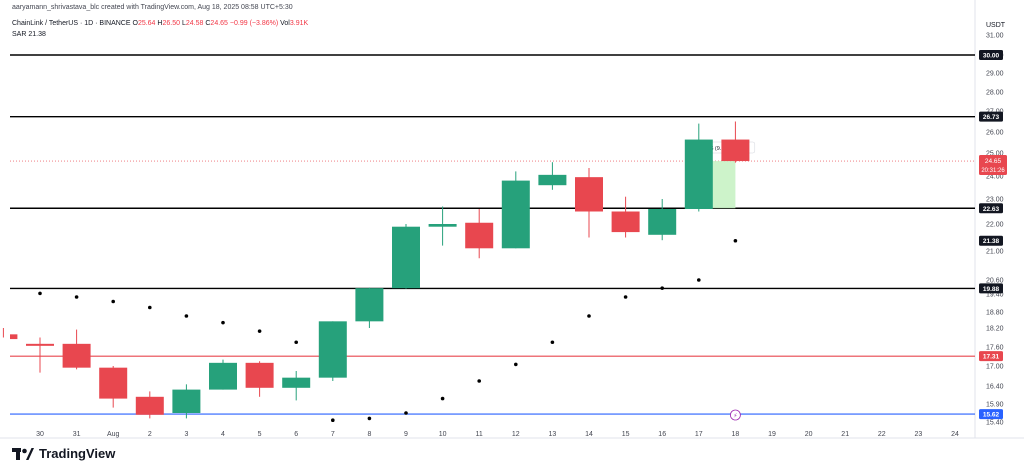 The image size is (1024, 470). Describe the element at coordinates (479, 434) in the screenshot. I see `x-tick-label: 11` at that location.